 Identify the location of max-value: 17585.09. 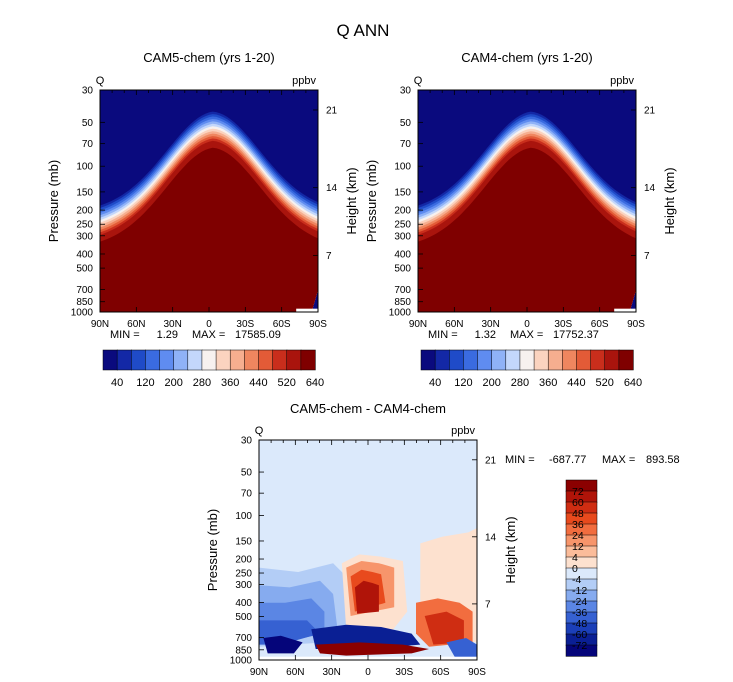
(258, 335).